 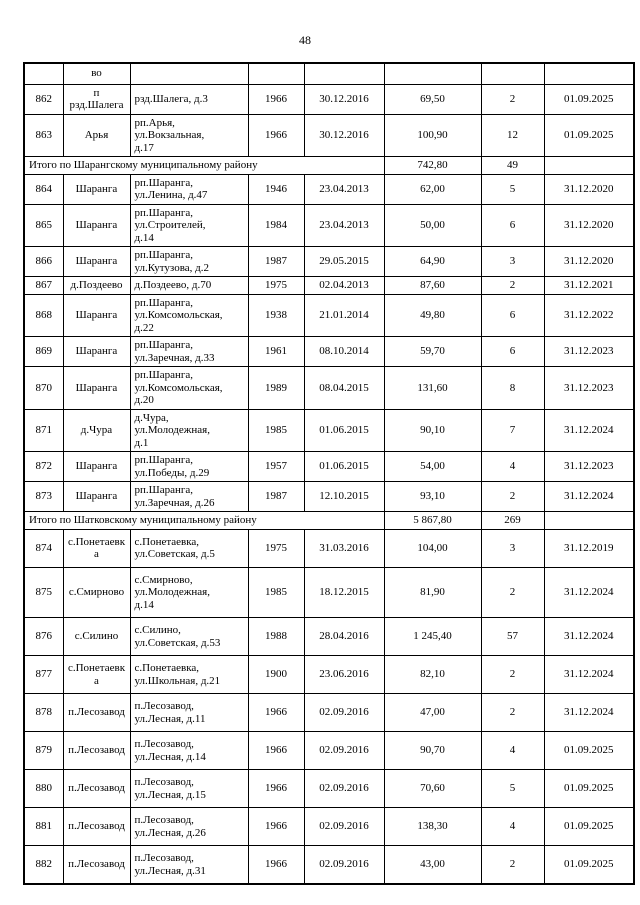 What do you see at coordinates (344, 189) in the screenshot?
I see `cell-date: 23.04.2013` at bounding box center [344, 189].